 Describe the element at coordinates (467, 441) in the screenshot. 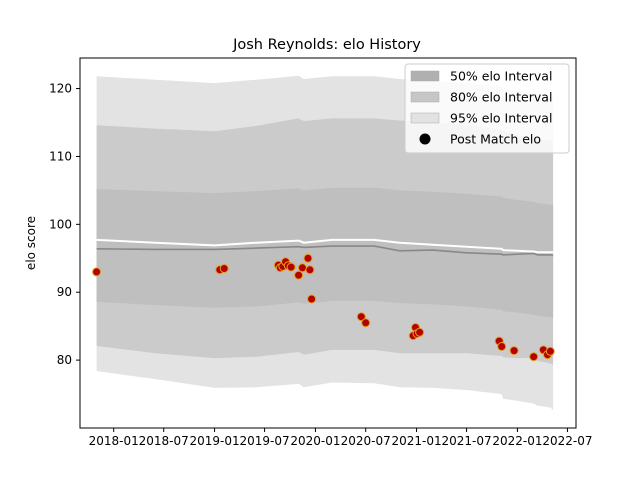

I see `x-tick-label: 2021-07` at that location.